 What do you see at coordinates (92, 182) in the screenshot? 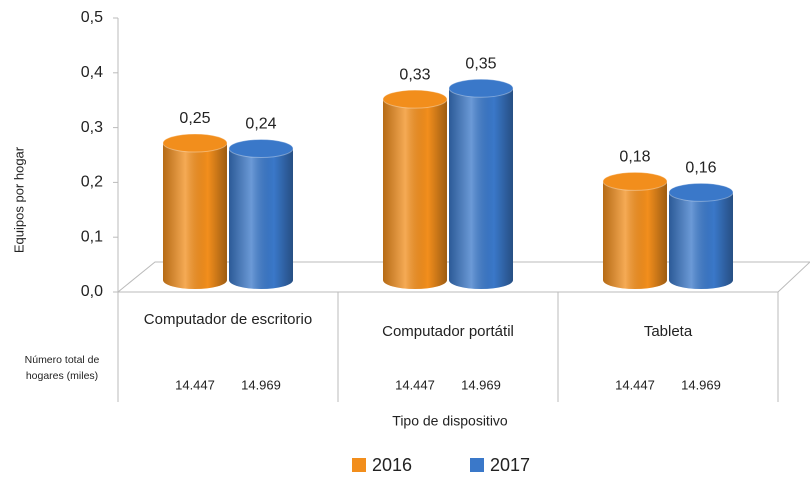
I see `y-tick-label: 0,2` at bounding box center [92, 182].